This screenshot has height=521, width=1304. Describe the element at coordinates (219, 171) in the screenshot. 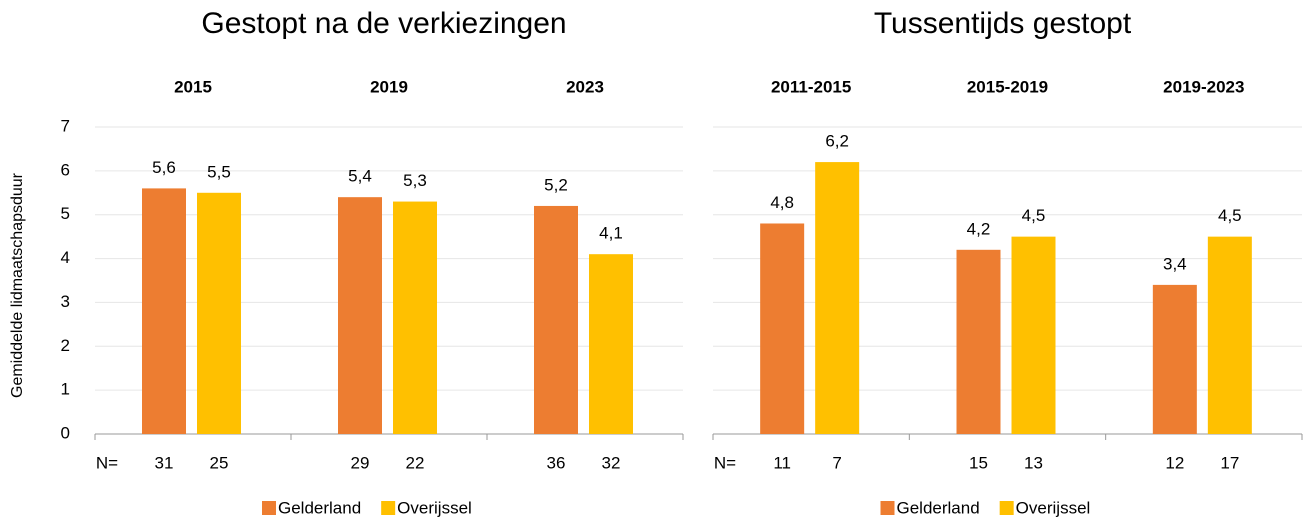

I see `value-label: 5,5` at that location.